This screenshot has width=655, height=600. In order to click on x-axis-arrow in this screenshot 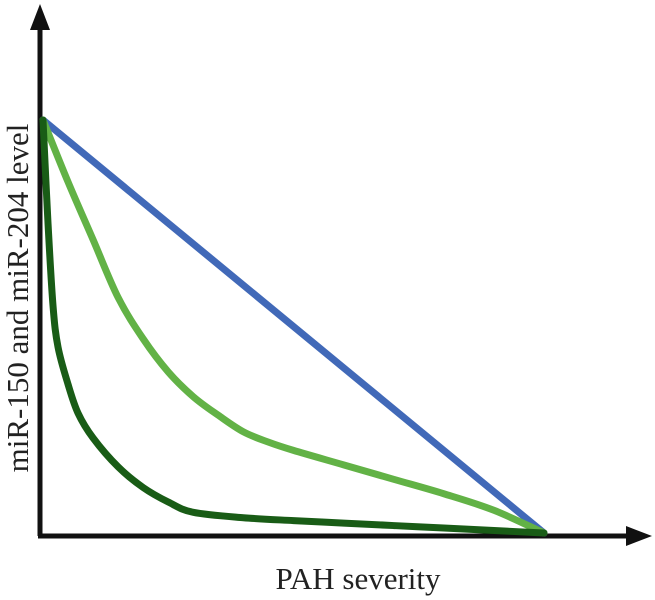, I will do `click(639, 536)`.